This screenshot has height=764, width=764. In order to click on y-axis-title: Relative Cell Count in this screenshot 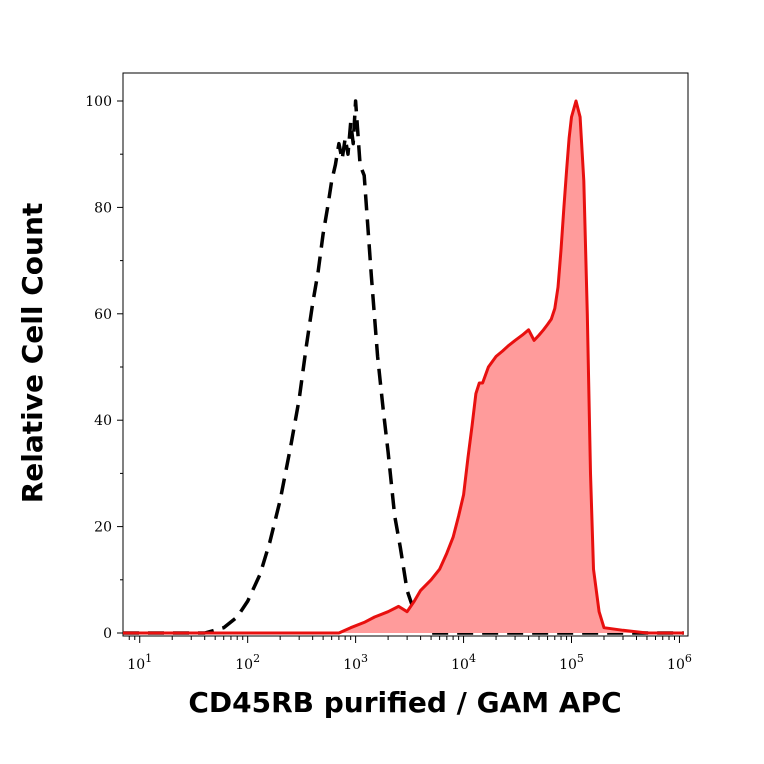, I will do `click(32, 353)`.